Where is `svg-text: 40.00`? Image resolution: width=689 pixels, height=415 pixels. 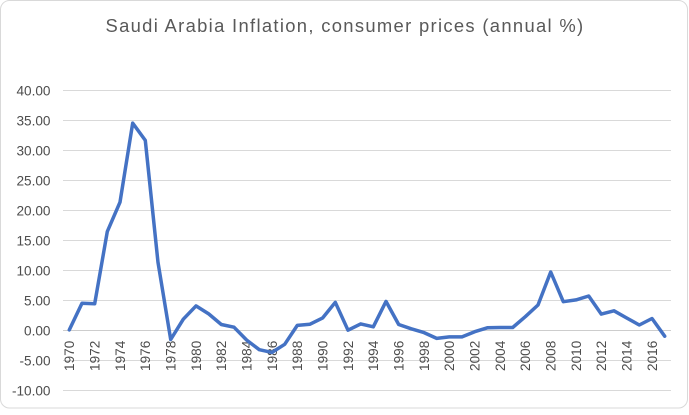
svg-text: 40.00 is located at coordinates (33, 90).